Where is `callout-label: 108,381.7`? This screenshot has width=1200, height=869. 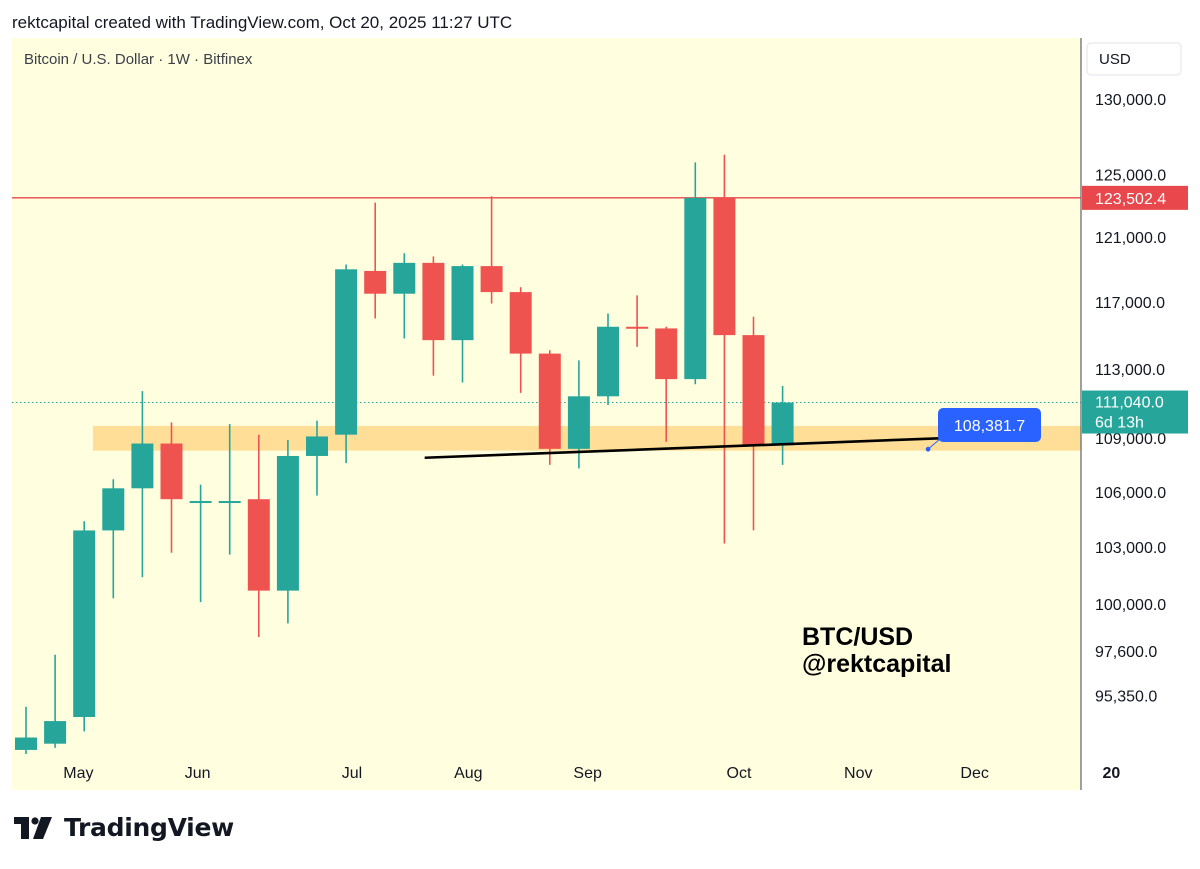
callout-label: 108,381.7 is located at coordinates (989, 426).